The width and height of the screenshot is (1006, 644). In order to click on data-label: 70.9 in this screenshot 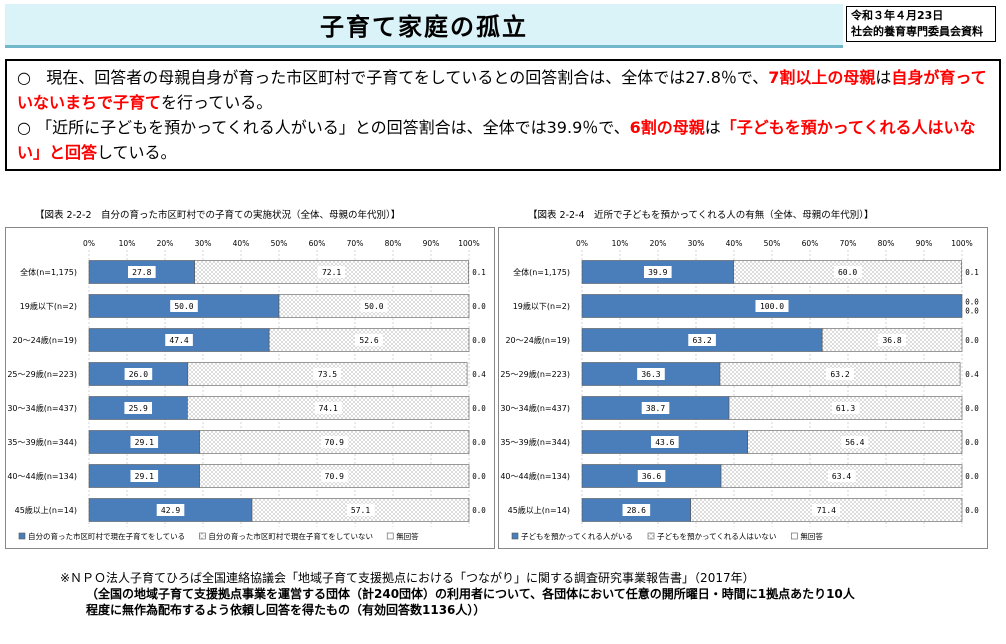, I will do `click(334, 476)`.